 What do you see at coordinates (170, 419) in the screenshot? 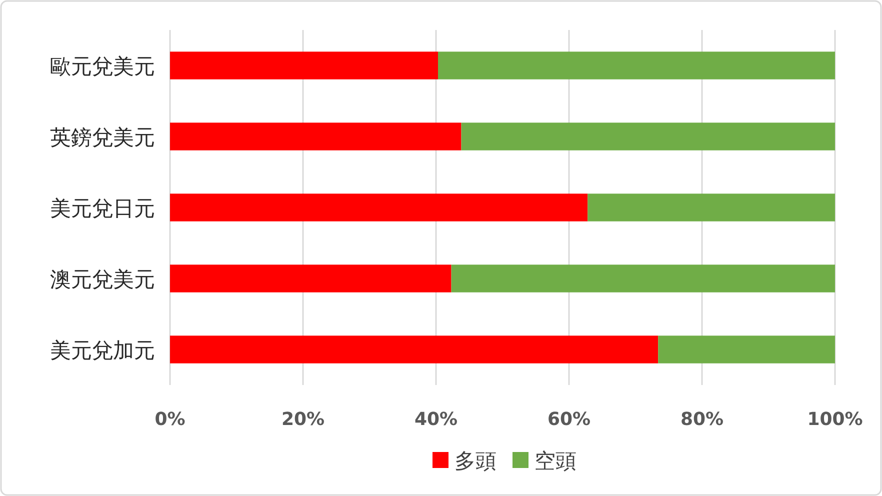
I see `x-tick-label: 0%` at bounding box center [170, 419].